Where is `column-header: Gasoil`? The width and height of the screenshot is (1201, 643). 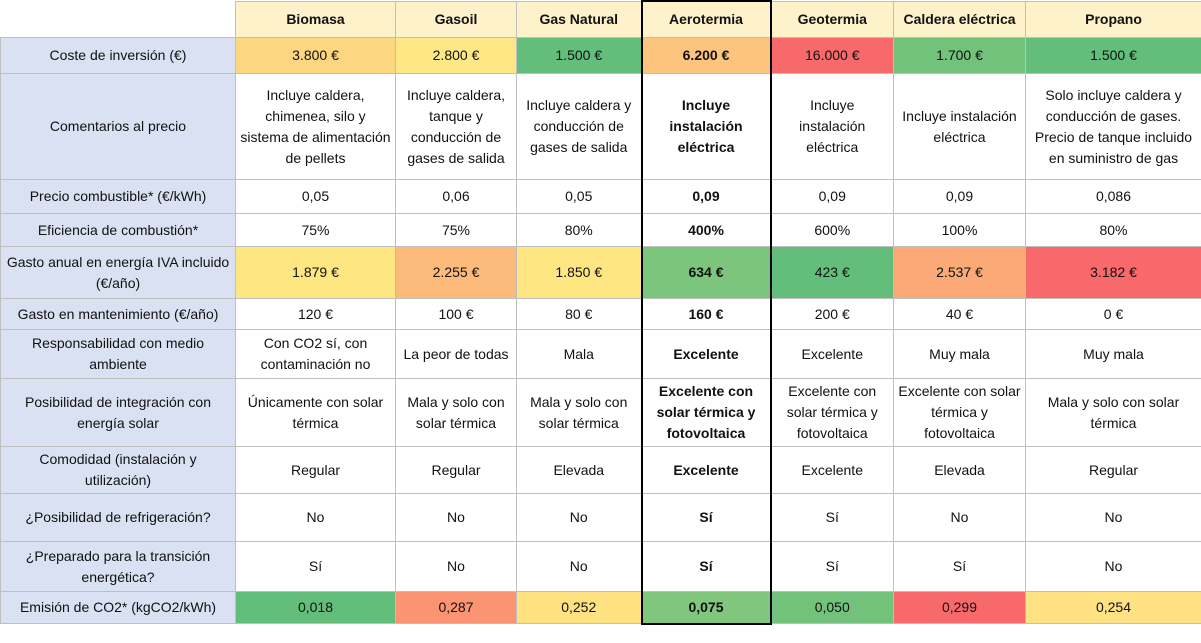 column-header: Gasoil is located at coordinates (456, 19).